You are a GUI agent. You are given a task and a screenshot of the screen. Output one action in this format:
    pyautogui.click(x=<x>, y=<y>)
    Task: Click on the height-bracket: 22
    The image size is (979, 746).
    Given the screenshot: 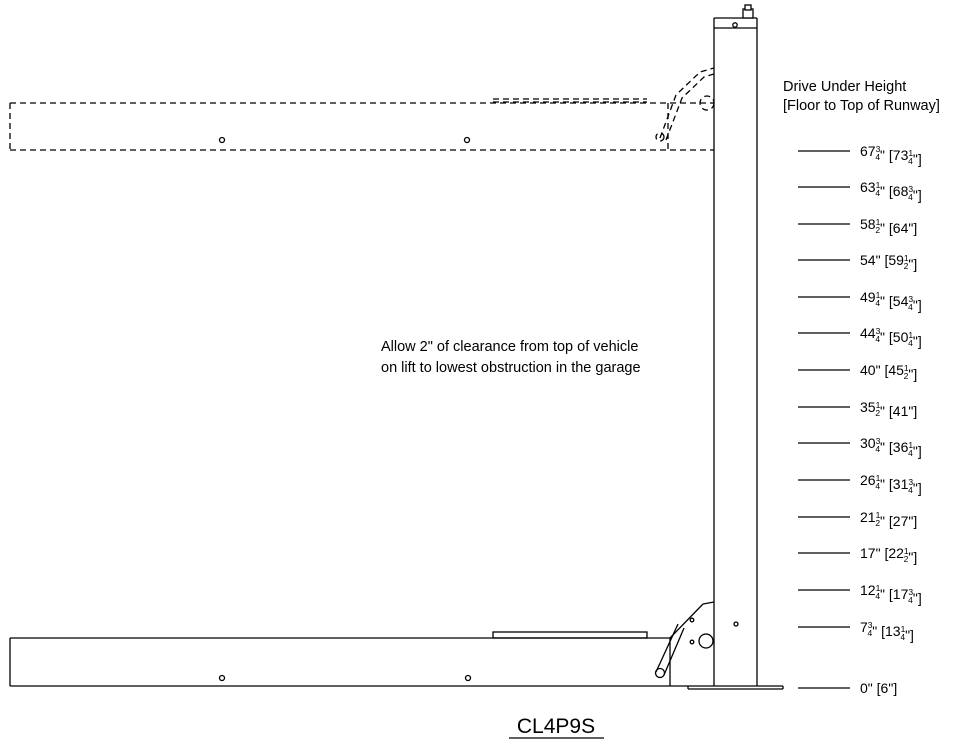 What is the action you would take?
    pyautogui.click(x=896, y=553)
    